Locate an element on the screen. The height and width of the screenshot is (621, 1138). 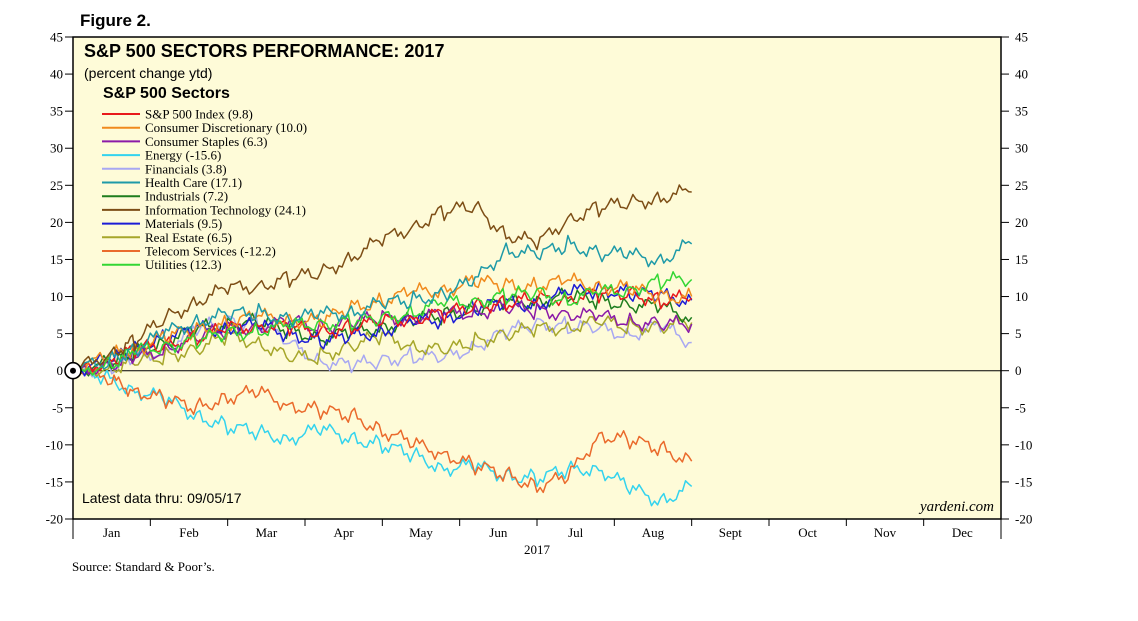
y-tick-label-left: 30 is located at coordinates (56, 148).